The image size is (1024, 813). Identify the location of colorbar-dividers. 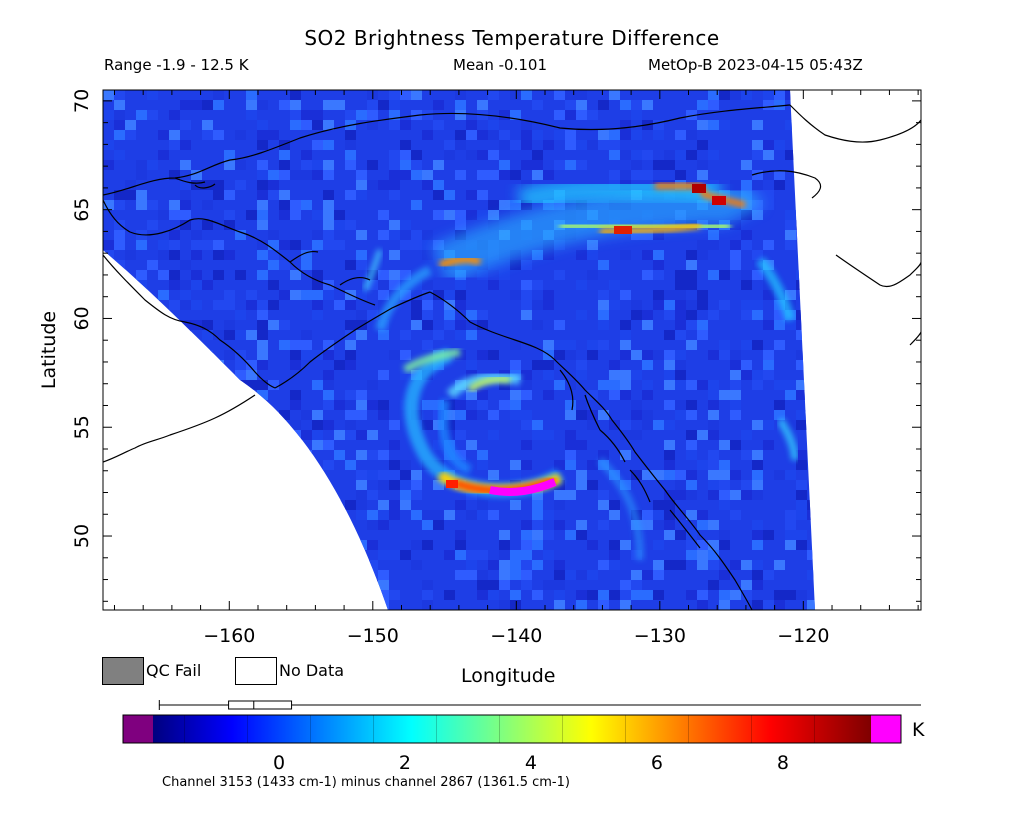
(499, 729).